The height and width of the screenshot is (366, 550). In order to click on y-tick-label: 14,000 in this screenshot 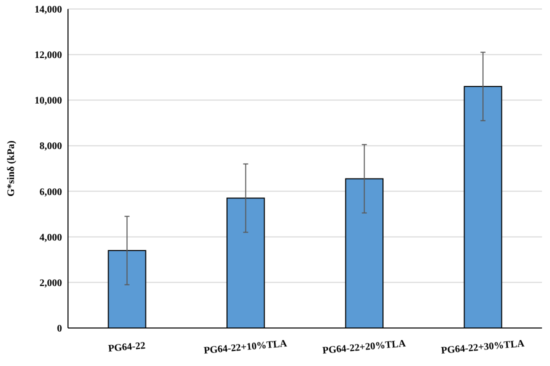, I will do `click(48, 10)`.